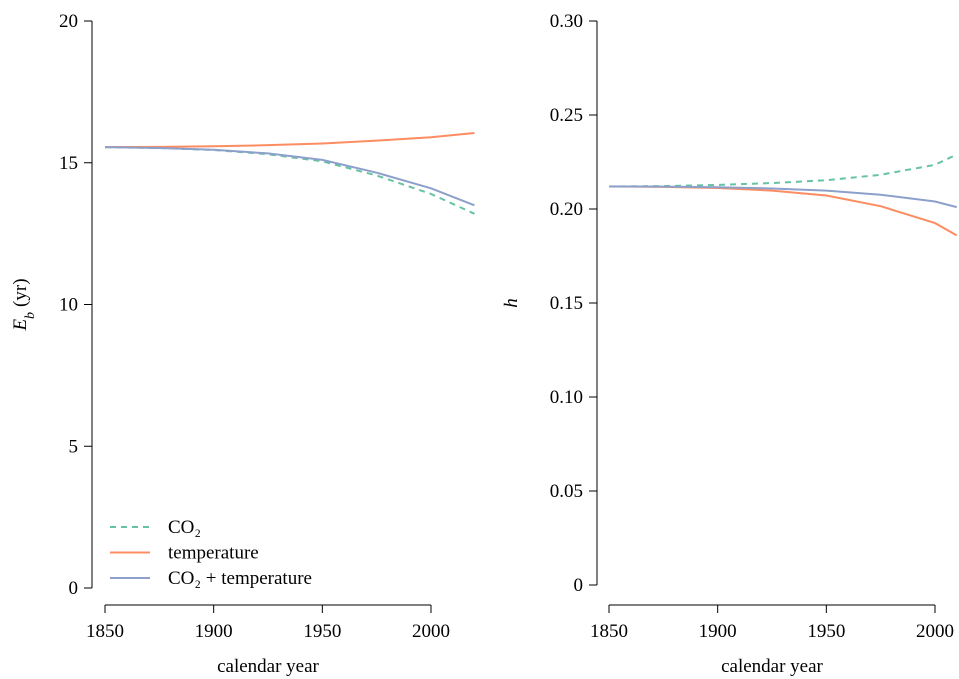 Image resolution: width=959 pixels, height=679 pixels. I want to click on y-tick-label: 10, so click(68, 305).